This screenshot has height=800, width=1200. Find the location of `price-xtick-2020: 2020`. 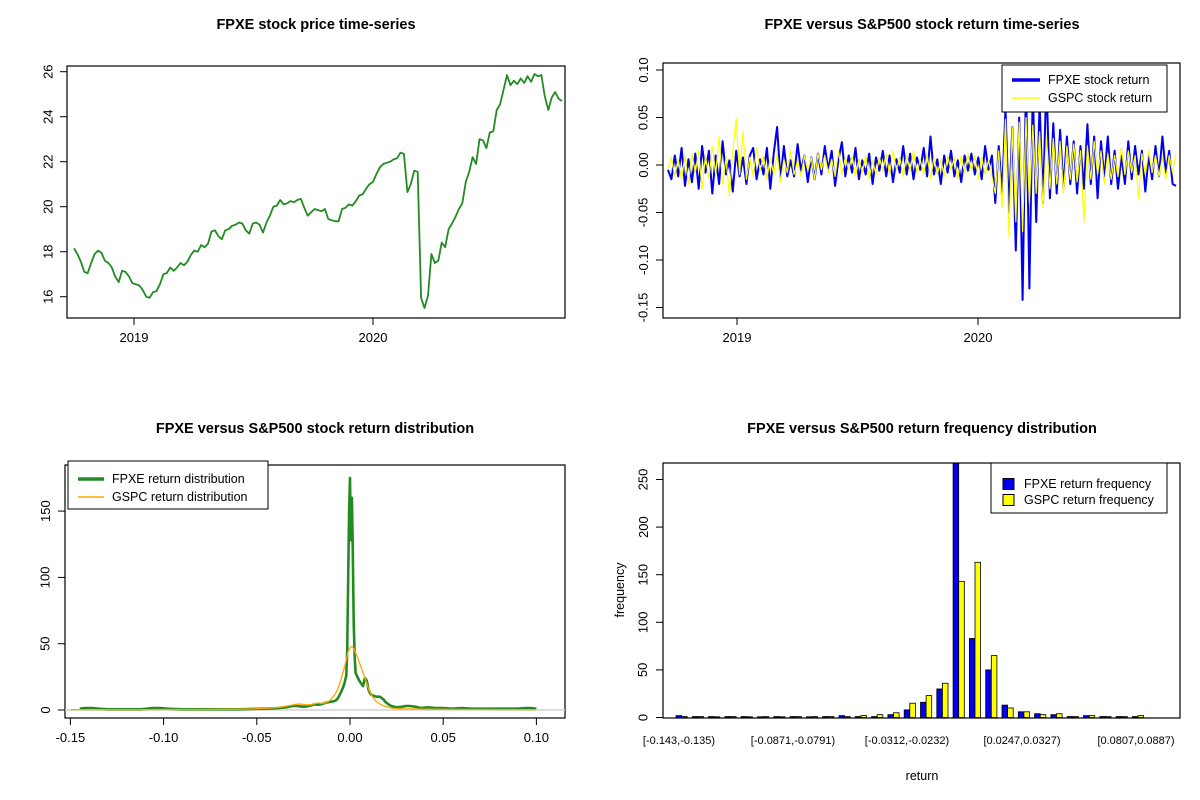

price-xtick-2020: 2020 is located at coordinates (373, 337).